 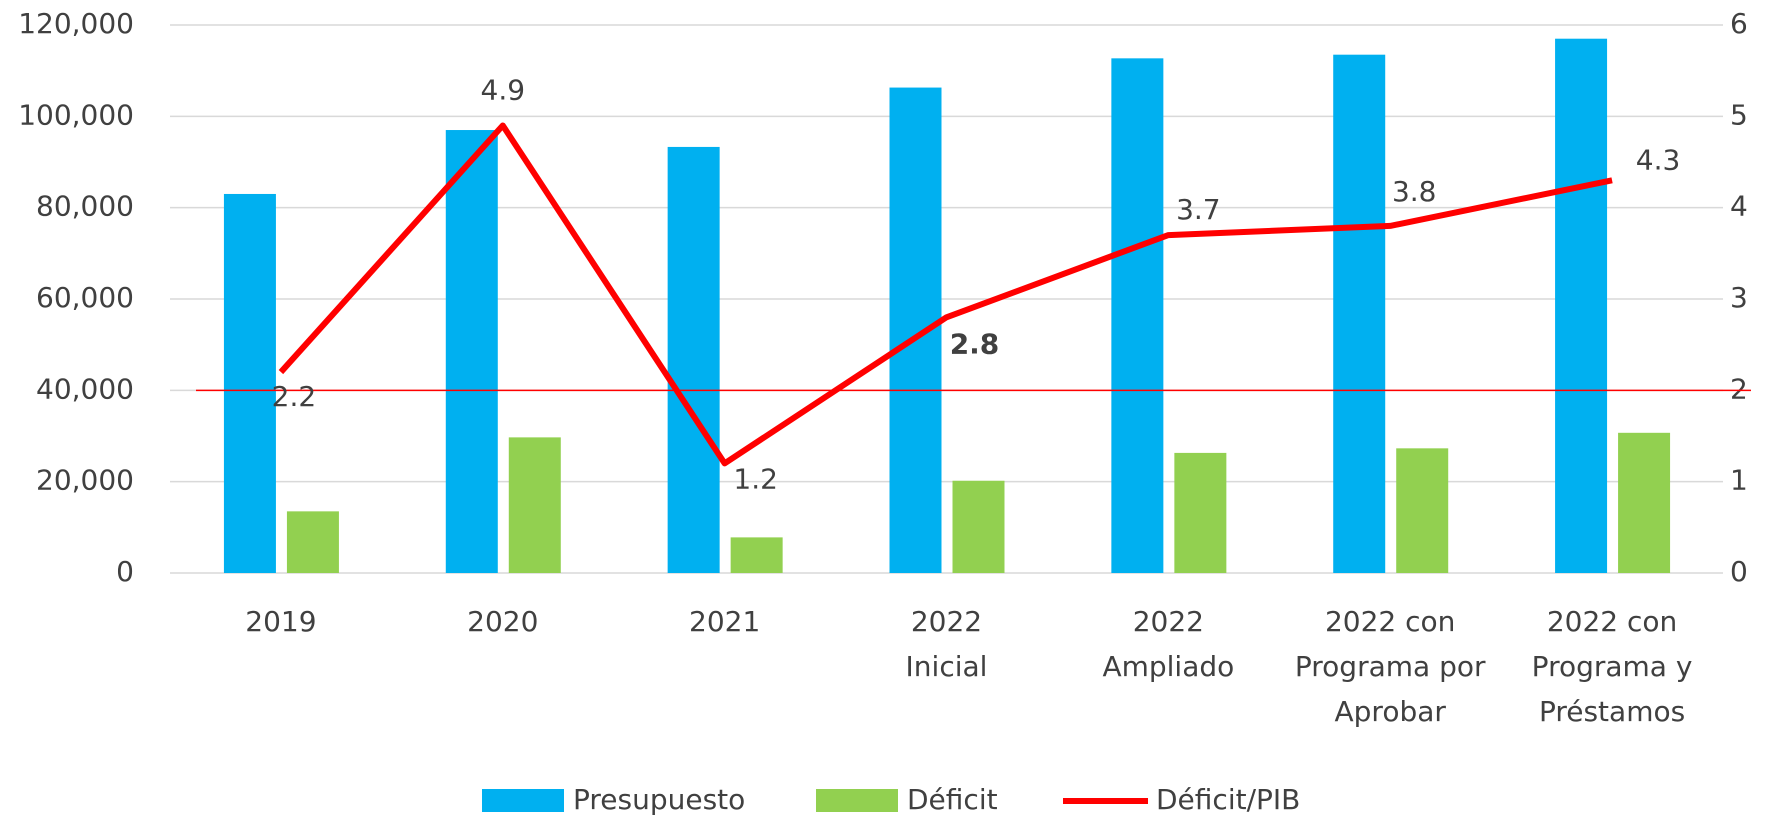 I want to click on x-tick-label: 2020, so click(x=502, y=621).